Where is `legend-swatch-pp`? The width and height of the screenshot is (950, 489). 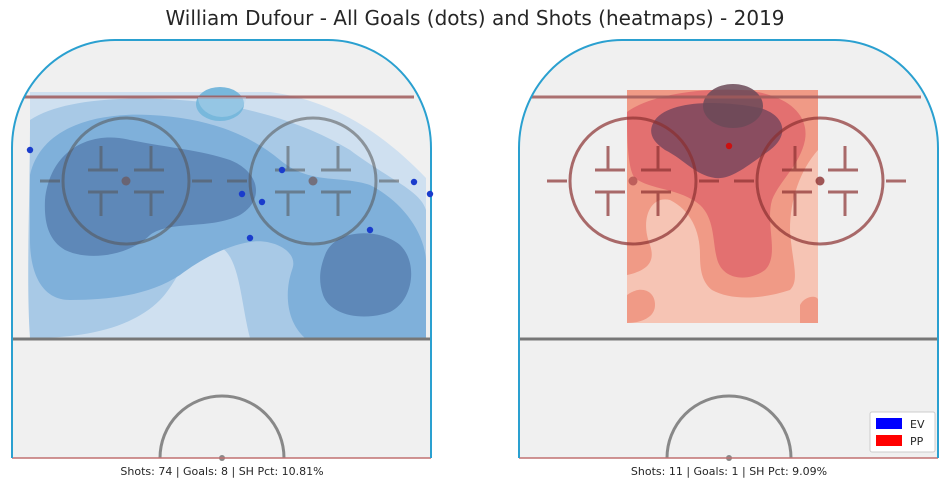
legend-swatch-pp is located at coordinates (889, 440).